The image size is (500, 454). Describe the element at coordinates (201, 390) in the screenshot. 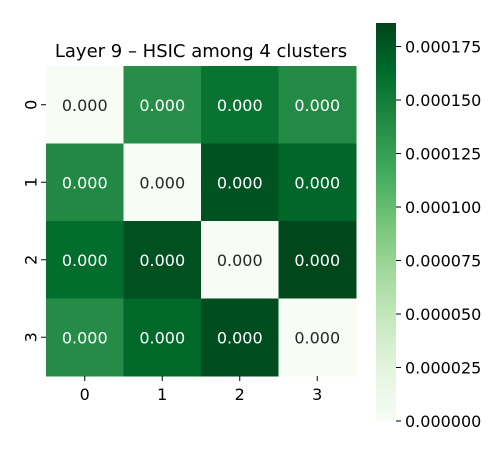

I see `x-axis-ticks: 0 1 2 3` at that location.